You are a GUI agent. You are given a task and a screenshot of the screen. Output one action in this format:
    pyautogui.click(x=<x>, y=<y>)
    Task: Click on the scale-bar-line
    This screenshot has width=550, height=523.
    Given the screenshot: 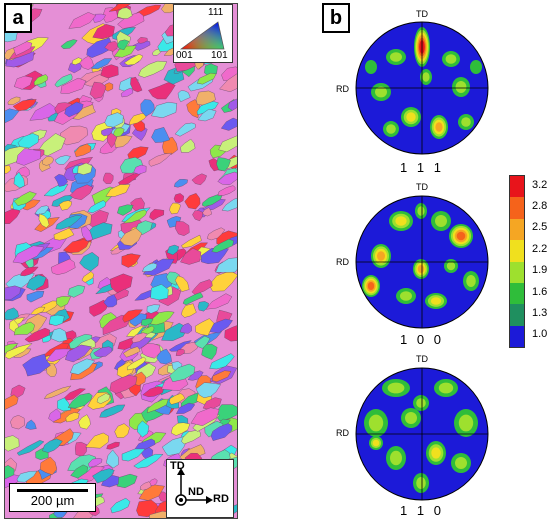 What is the action you would take?
    pyautogui.click(x=52, y=490)
    